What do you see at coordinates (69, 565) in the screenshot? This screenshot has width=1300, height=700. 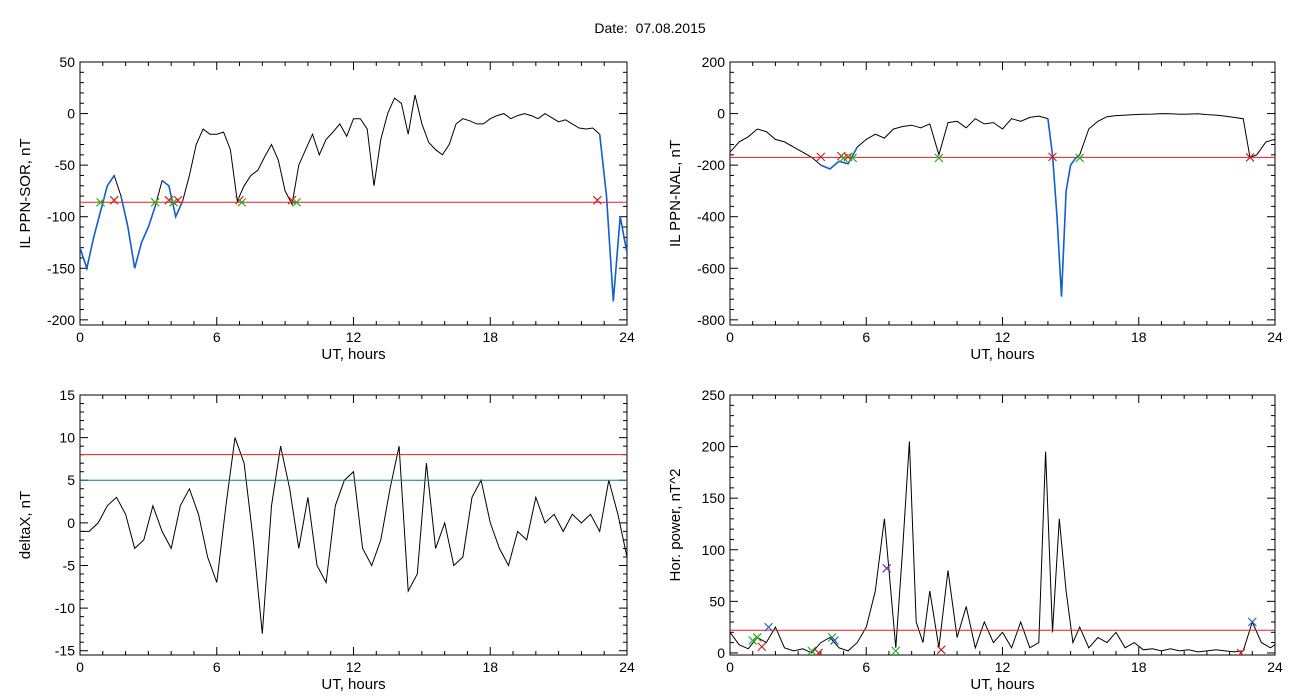 I see `y-tick-label: -5` at bounding box center [69, 565].